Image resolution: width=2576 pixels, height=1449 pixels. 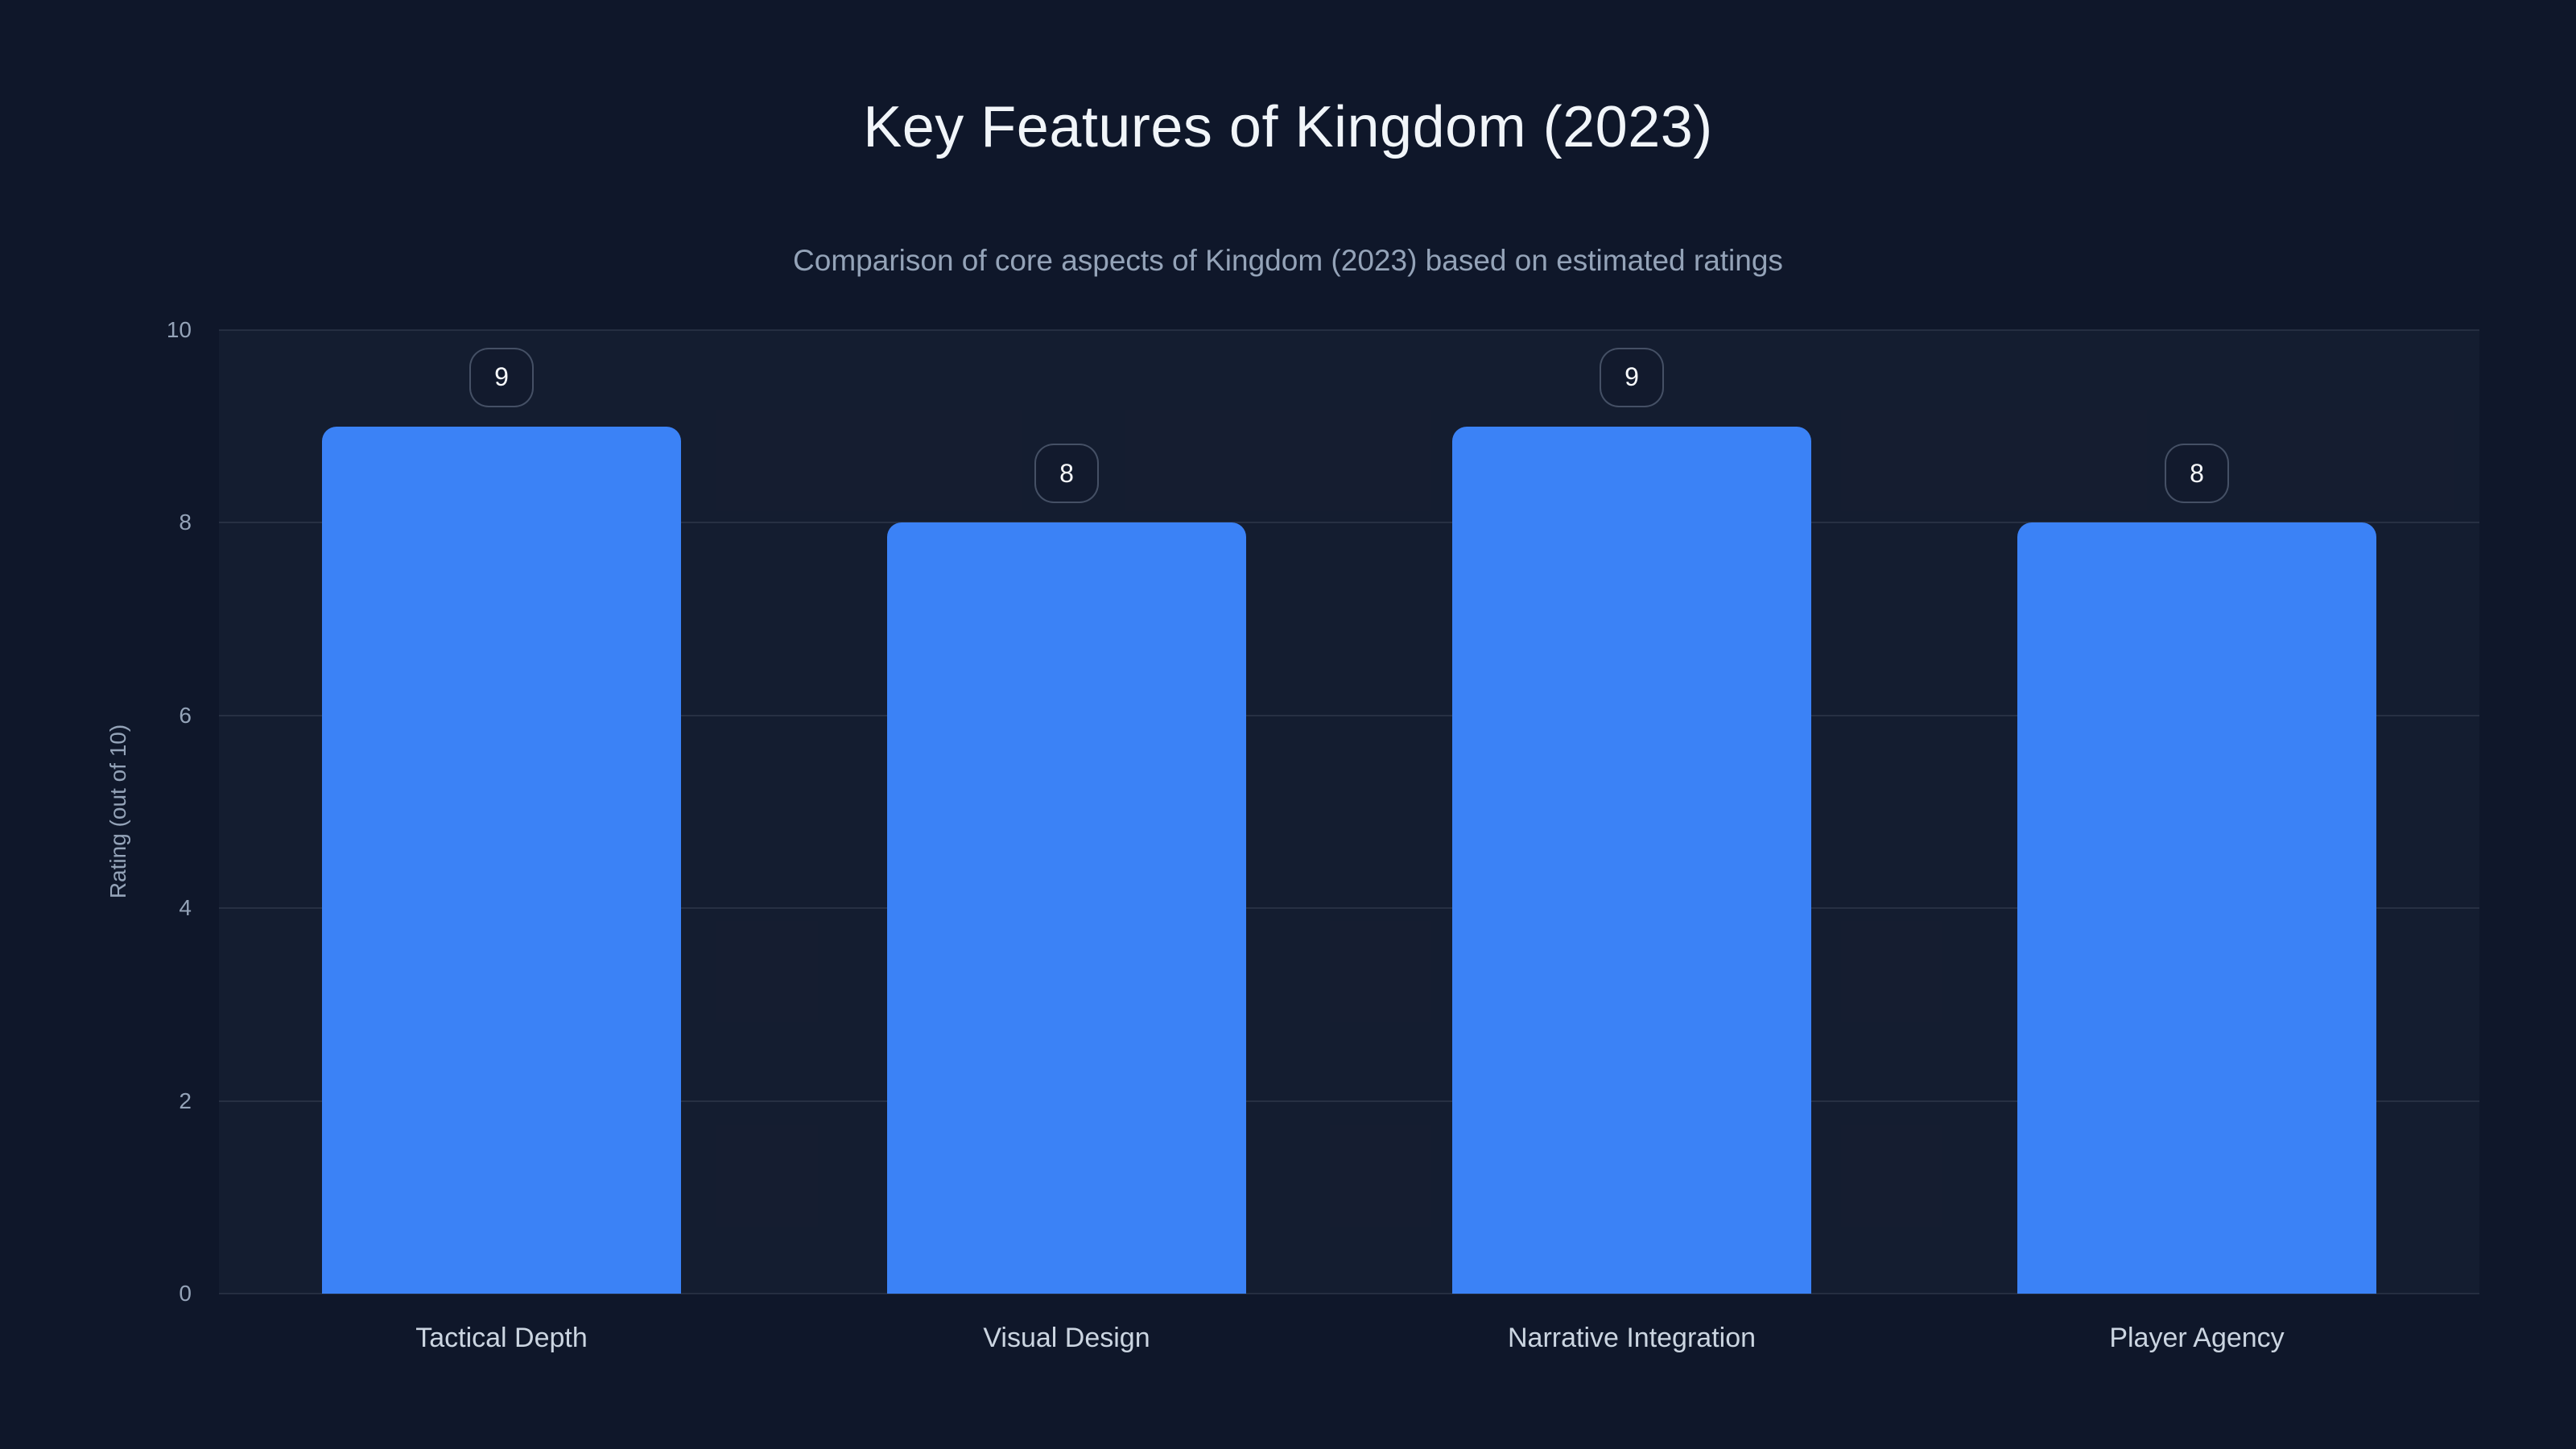 I want to click on bar-visual-design, so click(x=1066, y=908).